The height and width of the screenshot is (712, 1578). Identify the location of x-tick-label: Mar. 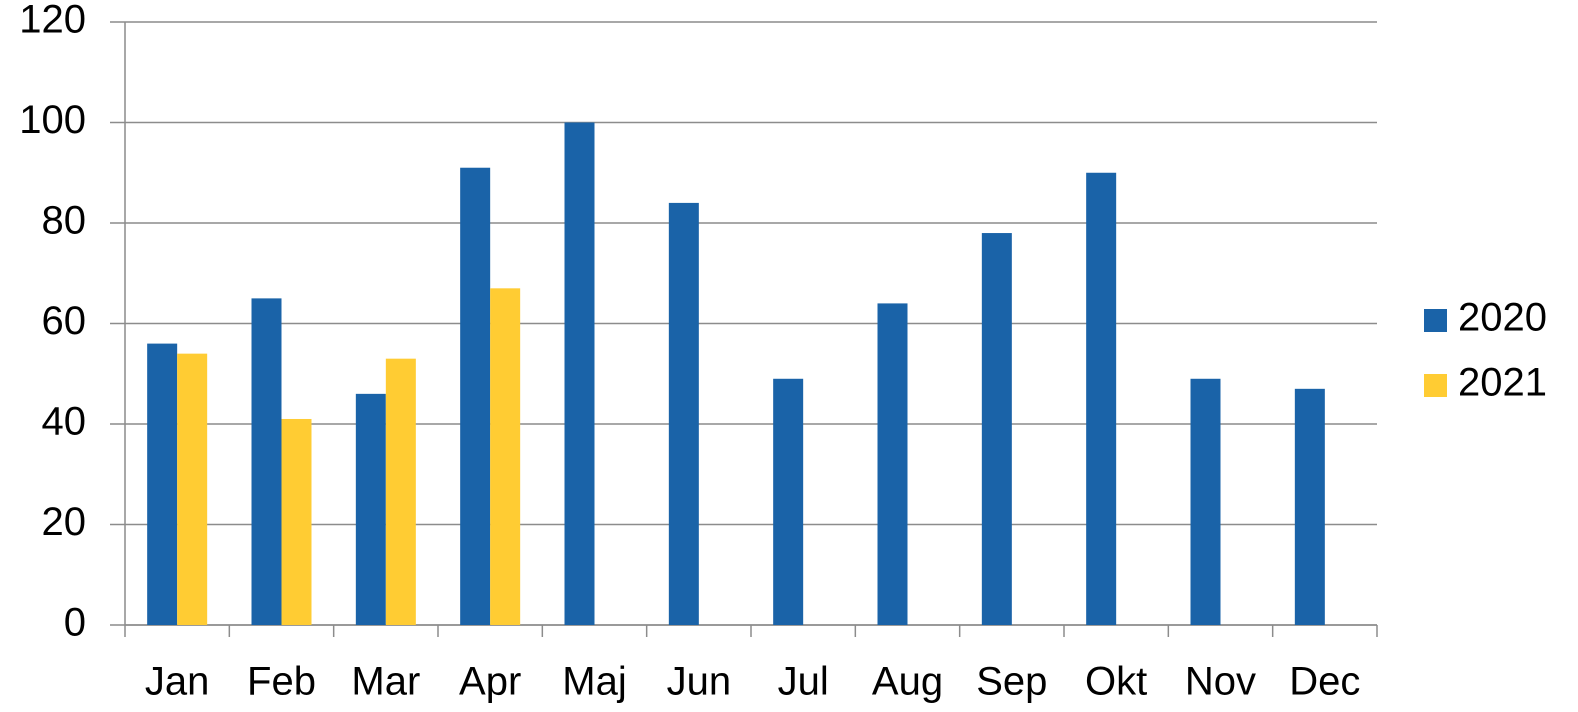
(385, 682).